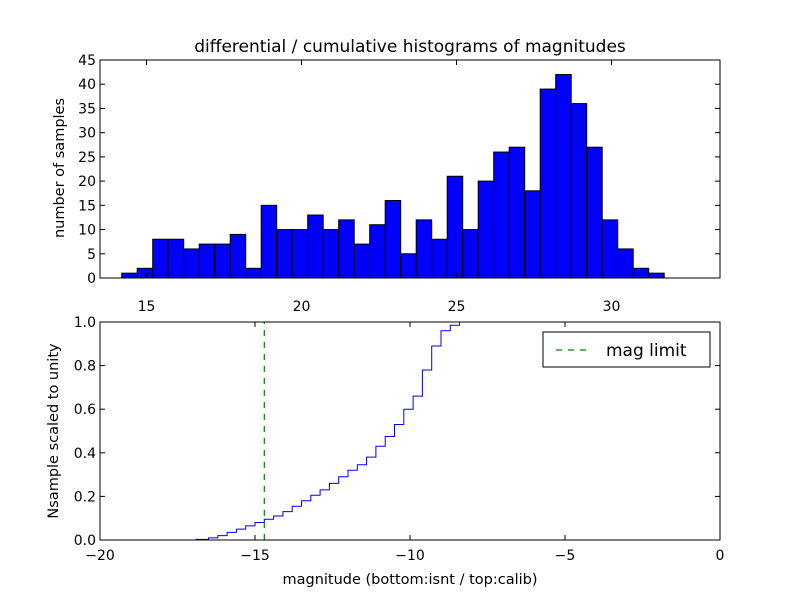 The width and height of the screenshot is (800, 600). I want to click on top-y-tick-label: 5, so click(91, 255).